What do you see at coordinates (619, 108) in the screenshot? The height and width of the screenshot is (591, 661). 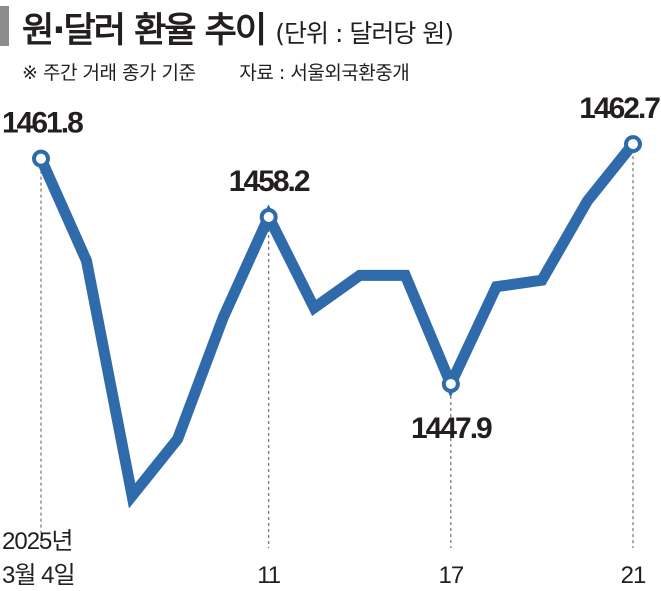 I see `data-label: 1462.7` at bounding box center [619, 108].